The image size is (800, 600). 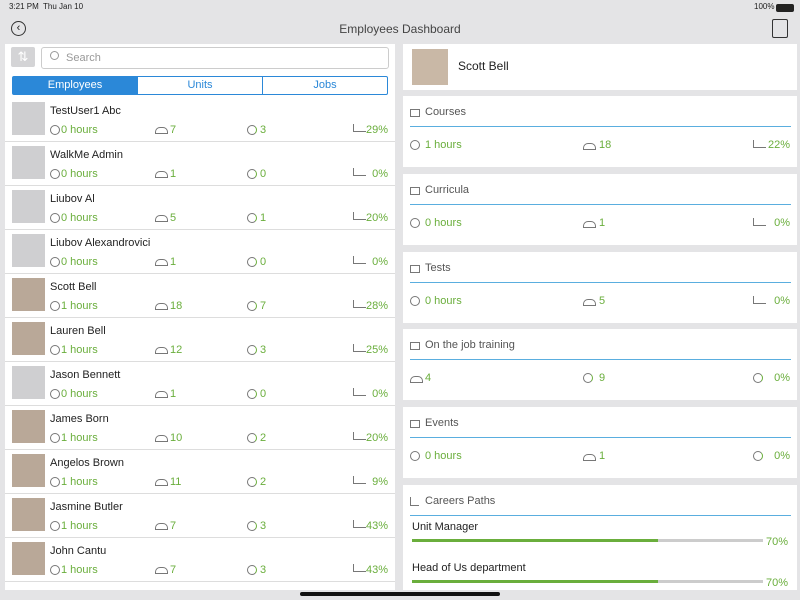 What do you see at coordinates (199, 85) in the screenshot?
I see `tab: Units` at bounding box center [199, 85].